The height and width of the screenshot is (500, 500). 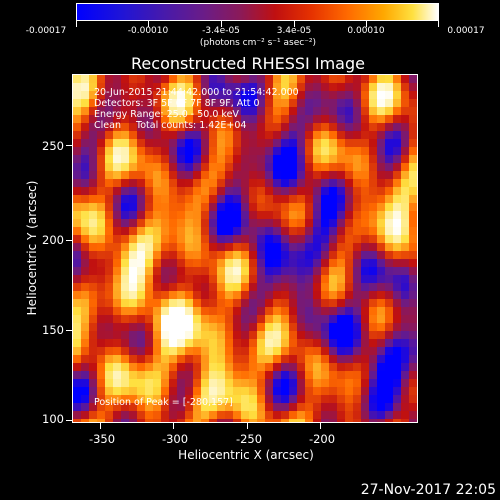 I want to click on colorbar-tick, so click(x=76, y=24).